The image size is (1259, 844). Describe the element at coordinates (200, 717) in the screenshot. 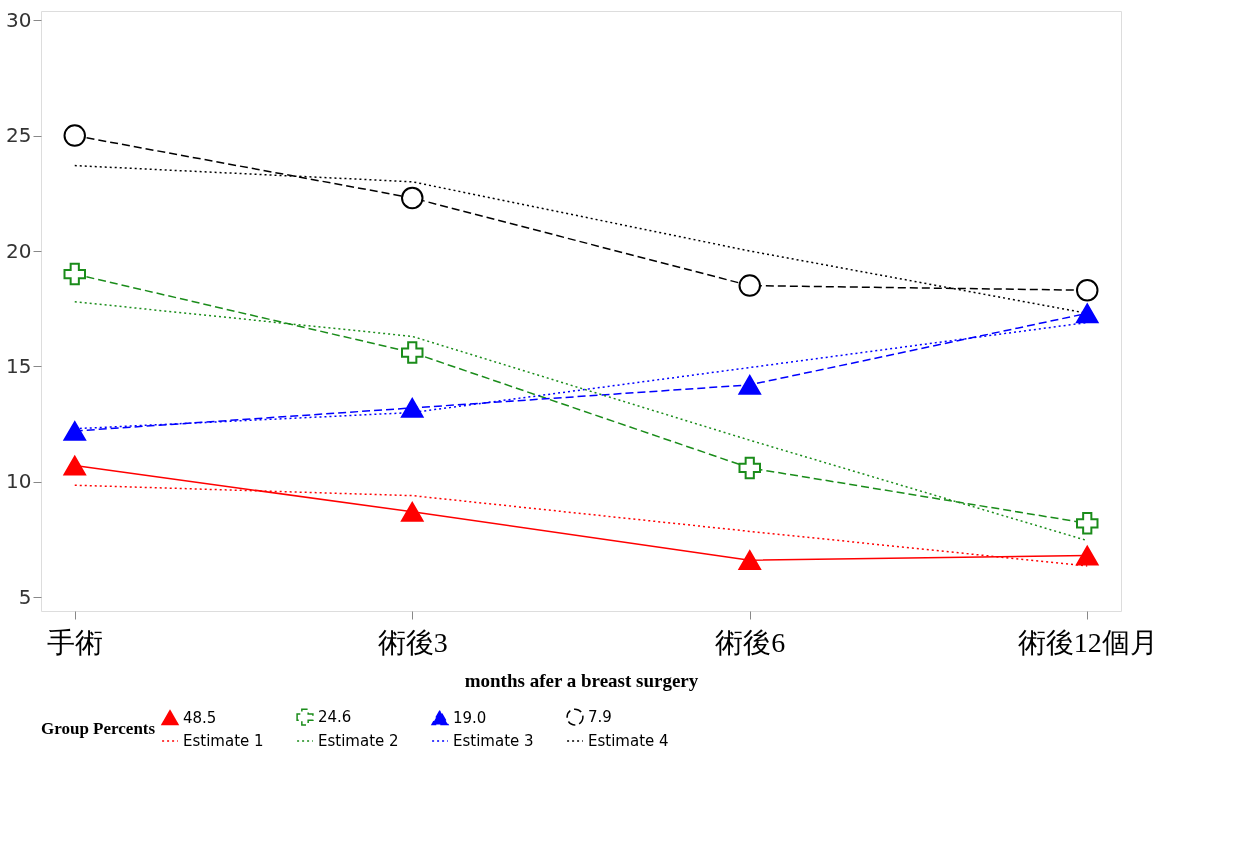

I see `legend-label: 48.5` at that location.